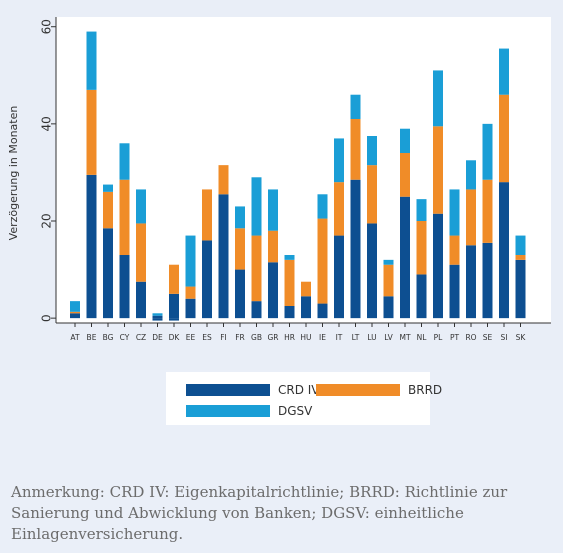 The width and height of the screenshot is (563, 553). I want to click on bar-segment-negative, so click(174, 319).